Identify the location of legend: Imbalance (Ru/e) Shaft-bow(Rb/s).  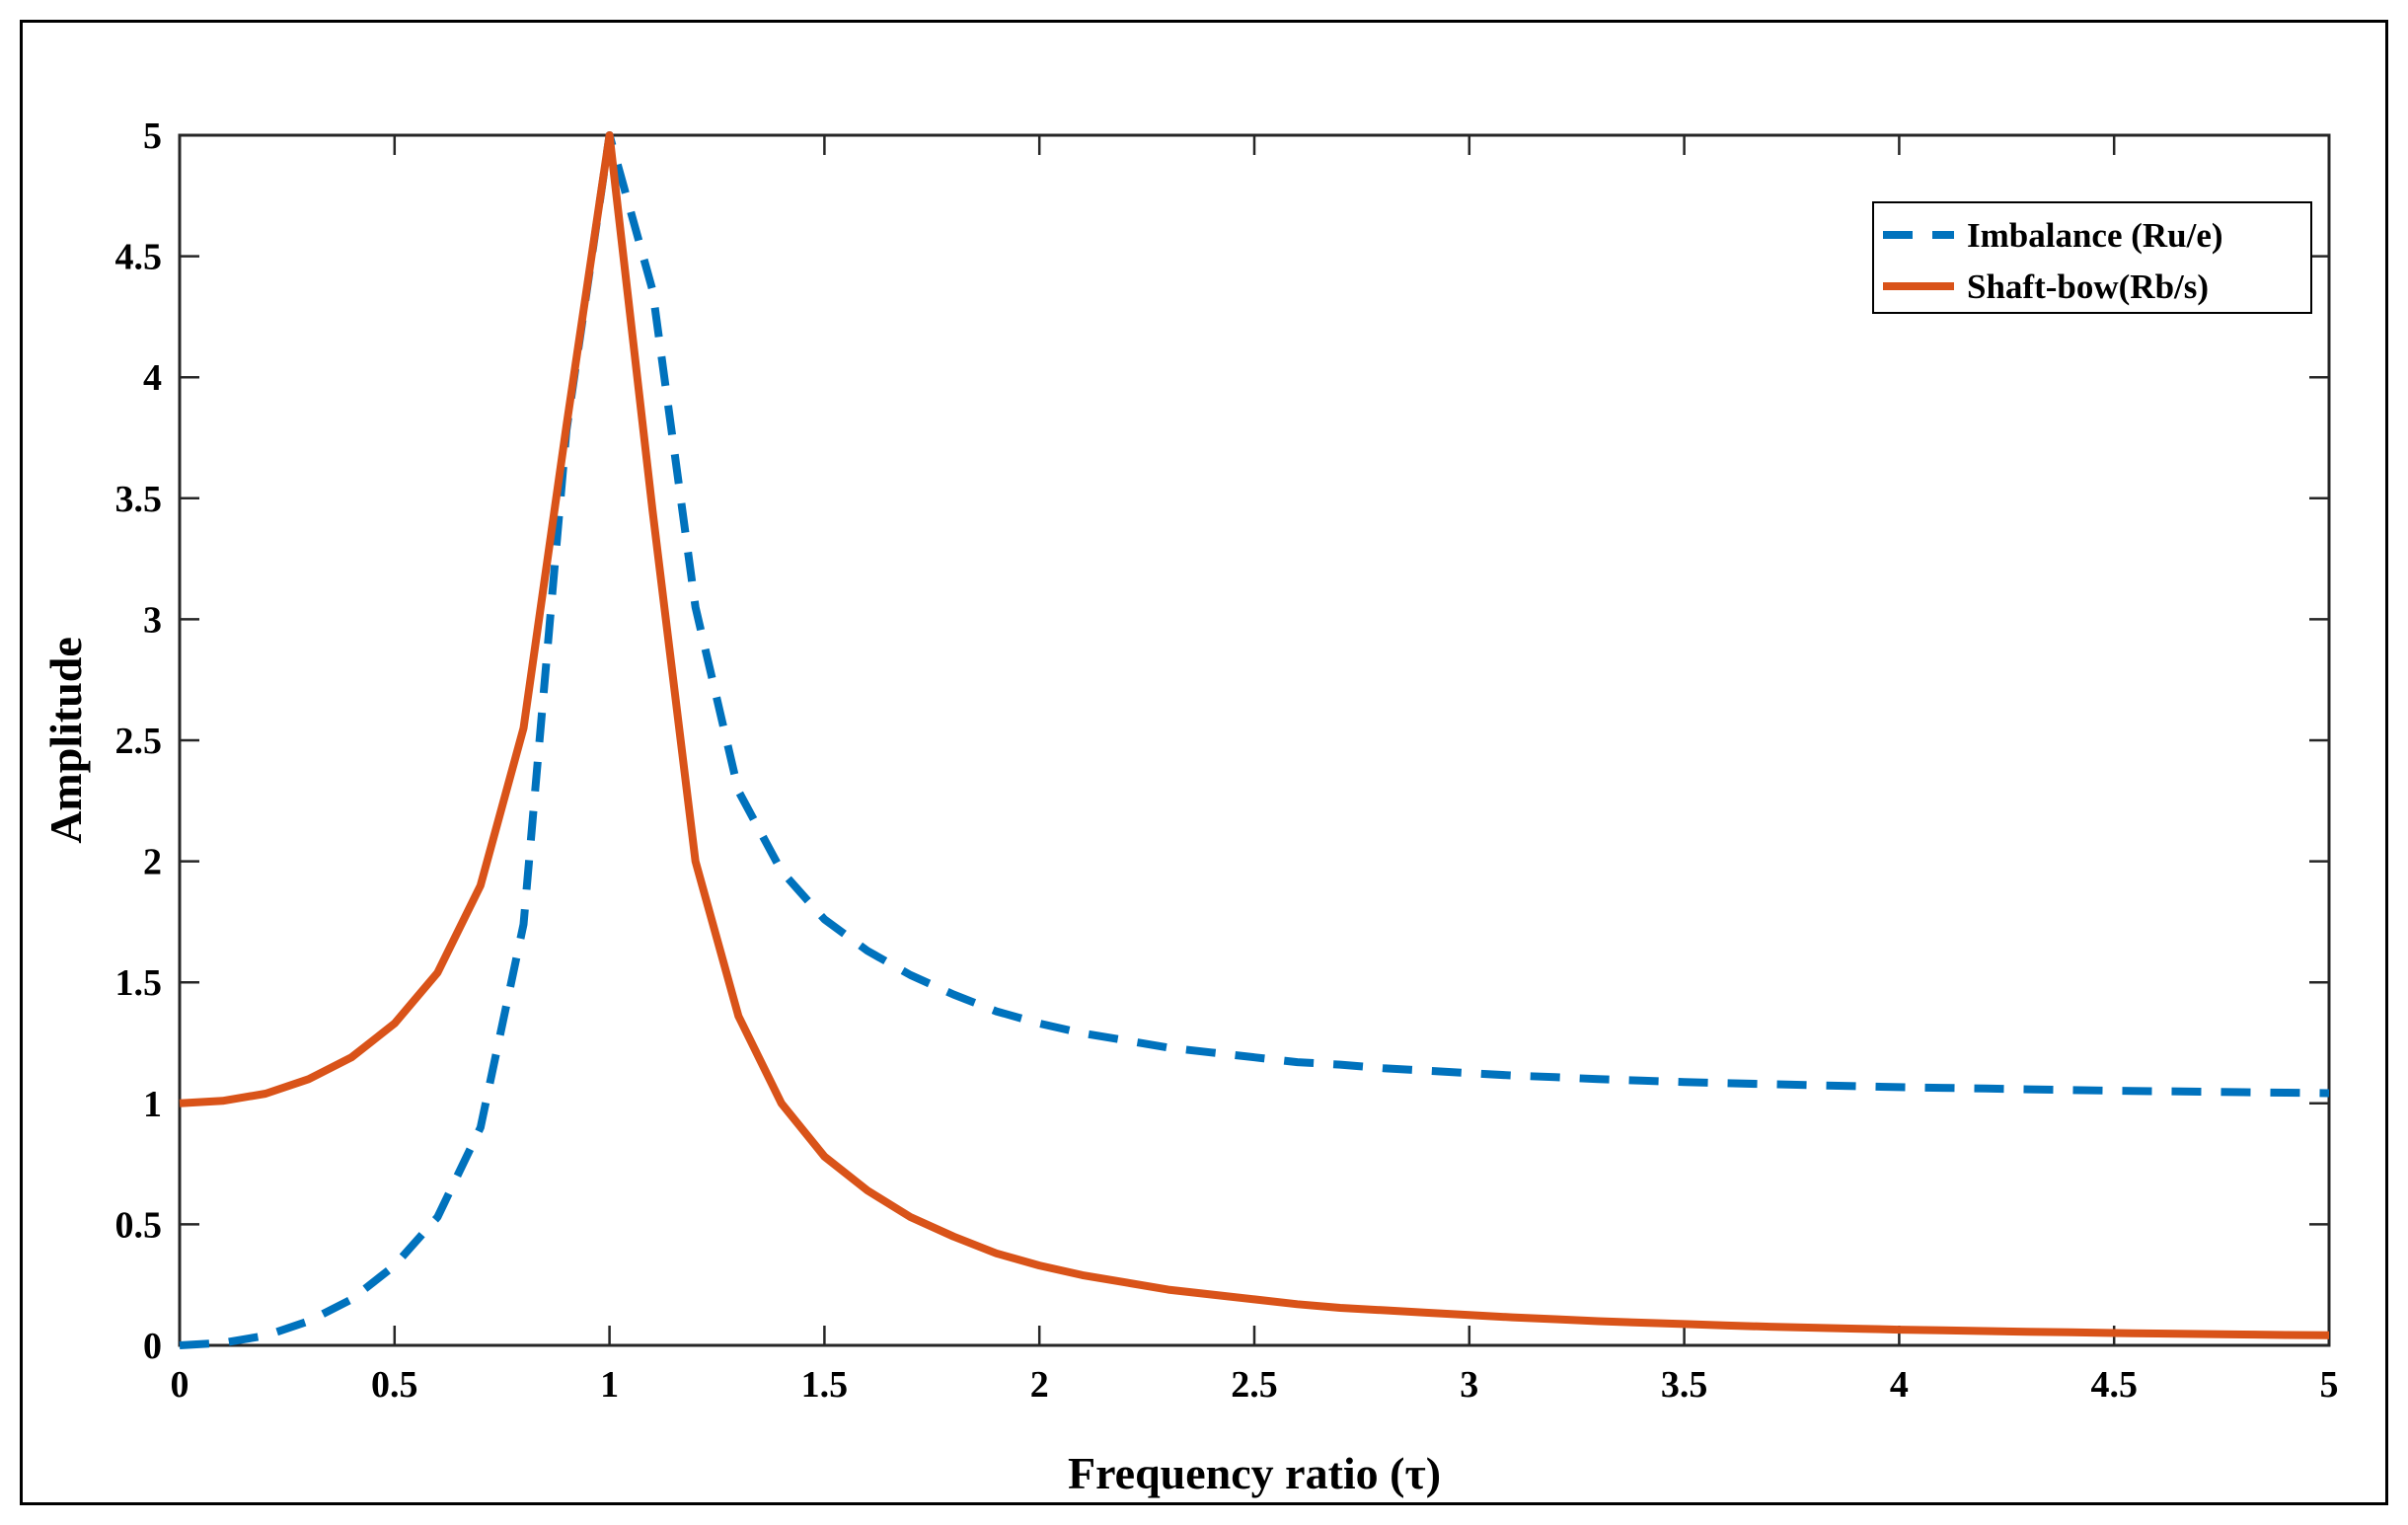
(2092, 258).